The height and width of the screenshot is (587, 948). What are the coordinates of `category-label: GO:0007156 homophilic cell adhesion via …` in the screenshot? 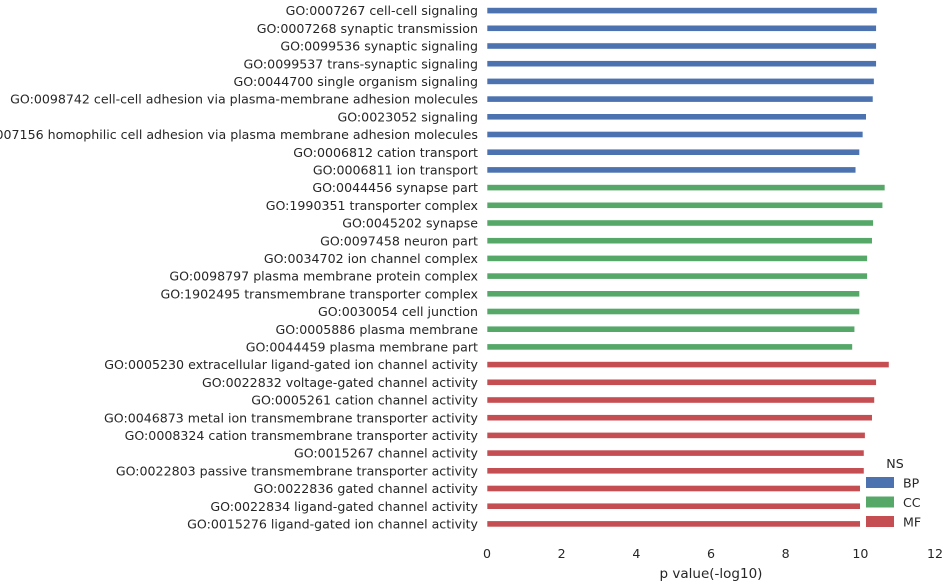 It's located at (239, 134).